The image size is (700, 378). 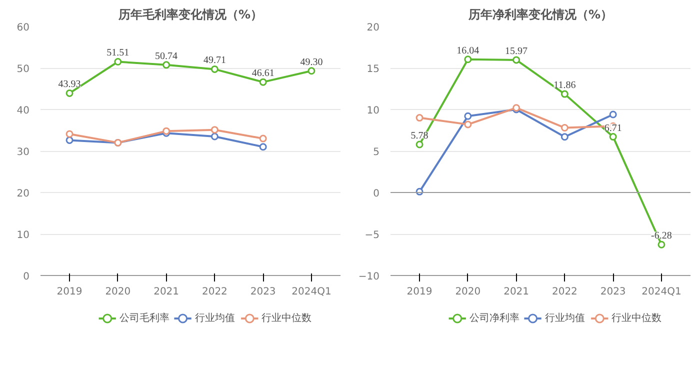 What do you see at coordinates (565, 86) in the screenshot?
I see `data-label: 11.86` at bounding box center [565, 86].